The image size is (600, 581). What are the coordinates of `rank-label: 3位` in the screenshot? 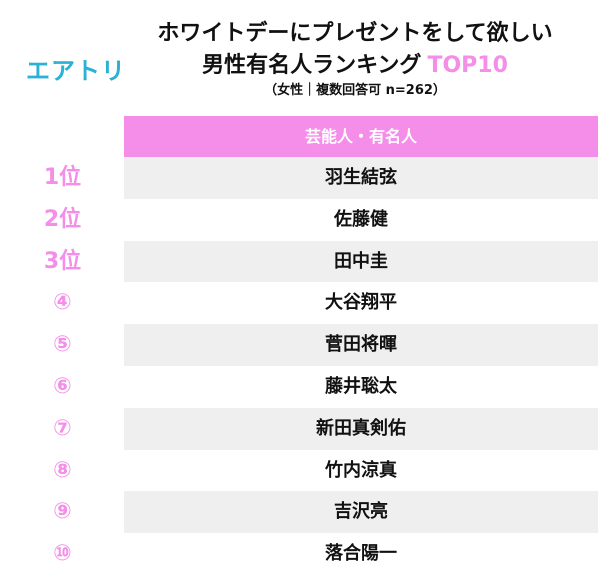 It's located at (62, 261).